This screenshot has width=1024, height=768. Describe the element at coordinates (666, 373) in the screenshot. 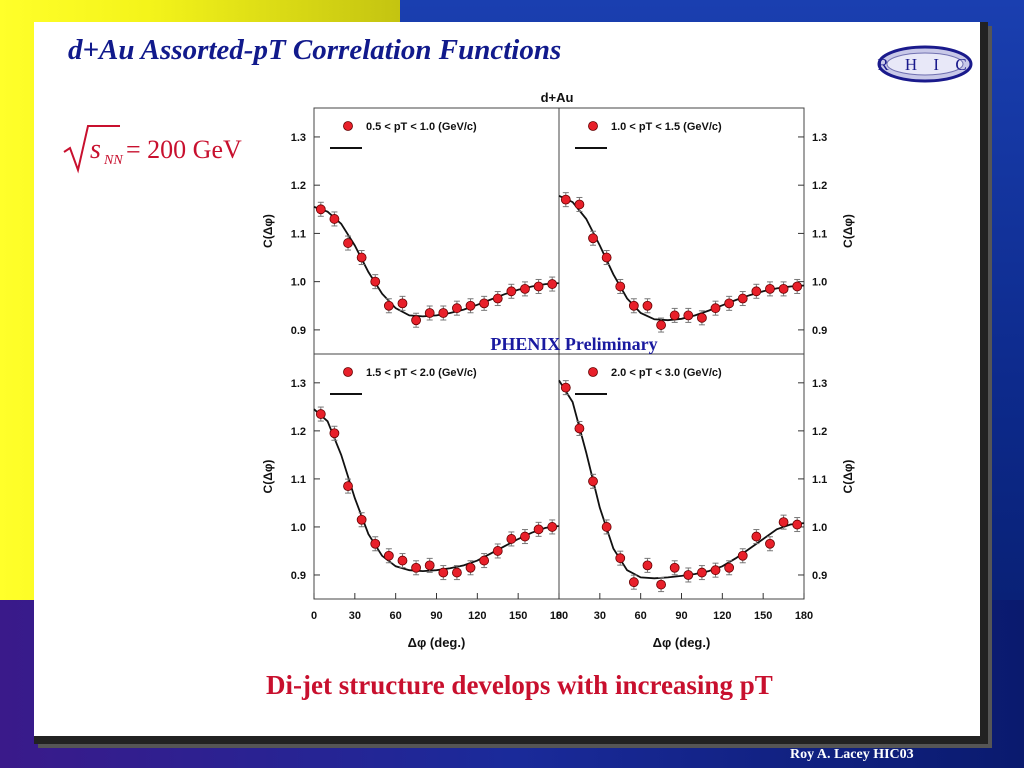

I see `legend-label: 2.0 < pT < 3.0 (GeV/c)` at that location.